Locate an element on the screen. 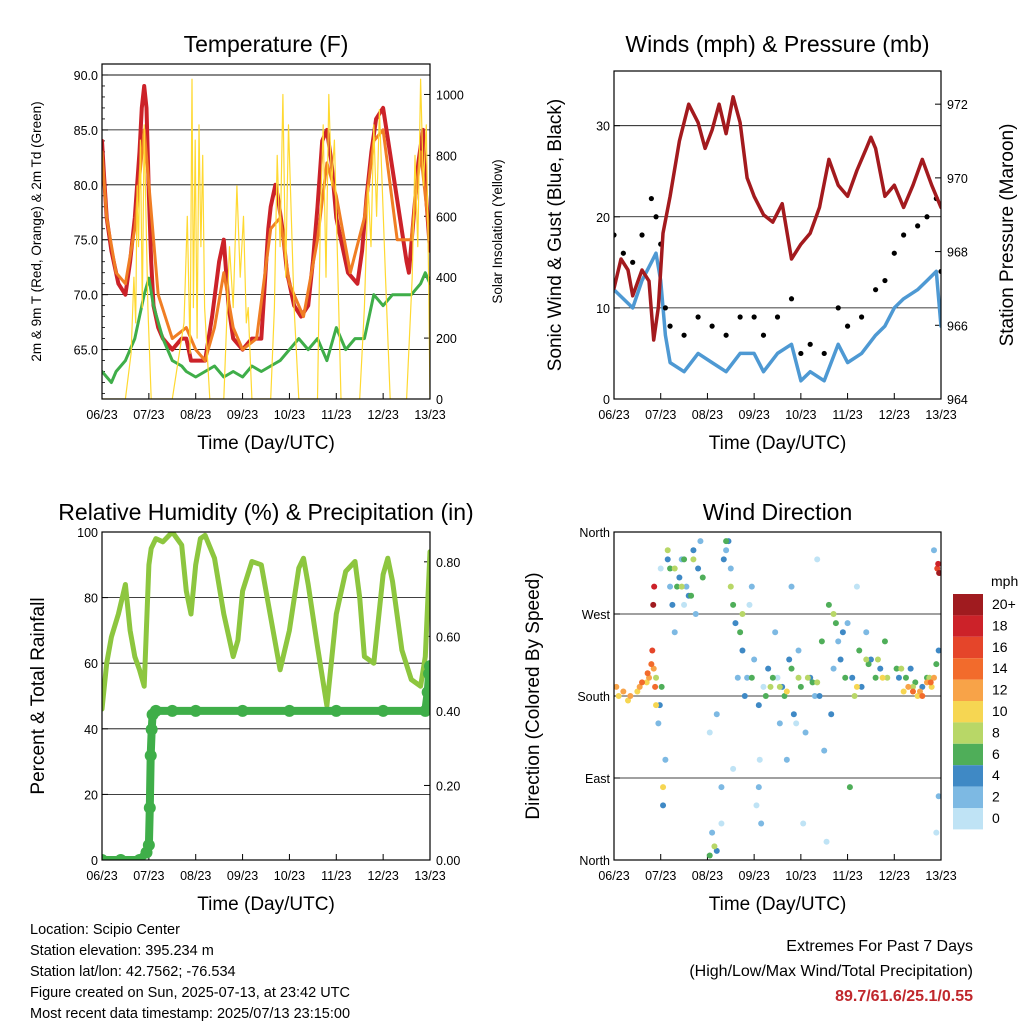 Image resolution: width=1024 pixels, height=1025 pixels. x-tick-label: 13/23 is located at coordinates (940, 876).